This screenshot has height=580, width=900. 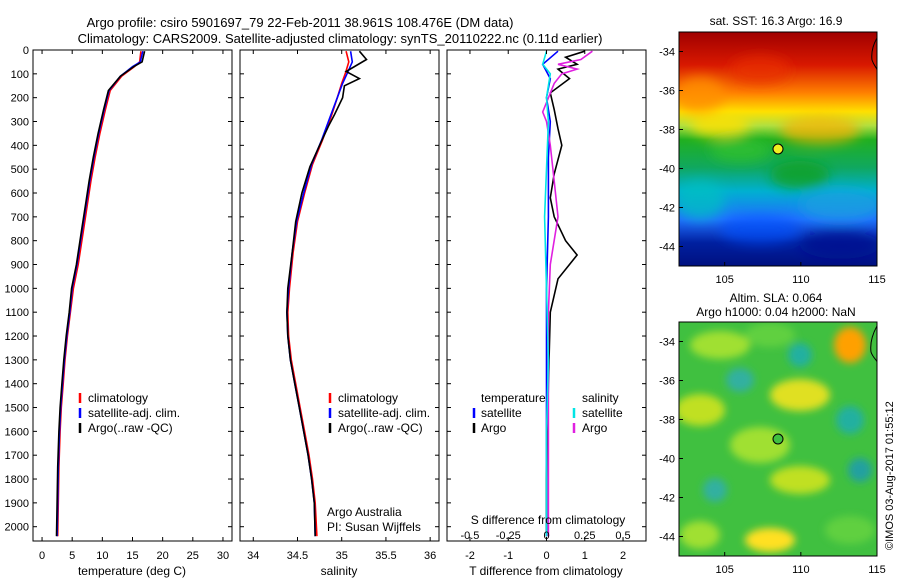 I want to click on sst-map-xtick-label: 105, so click(x=725, y=280).